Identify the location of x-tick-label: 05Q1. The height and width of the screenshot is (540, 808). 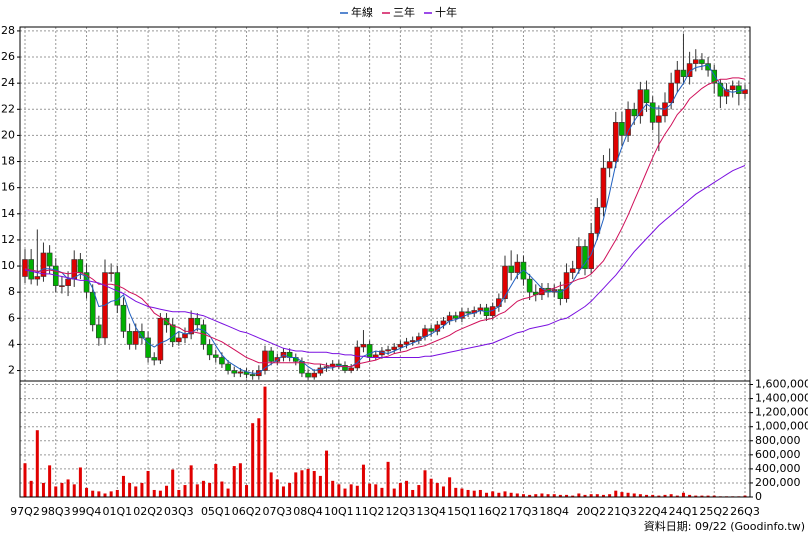
(216, 511).